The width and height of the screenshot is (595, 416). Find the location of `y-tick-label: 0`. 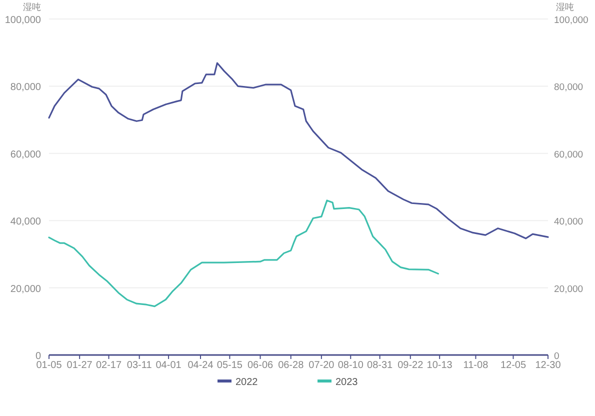

y-tick-label: 0 is located at coordinates (38, 356).